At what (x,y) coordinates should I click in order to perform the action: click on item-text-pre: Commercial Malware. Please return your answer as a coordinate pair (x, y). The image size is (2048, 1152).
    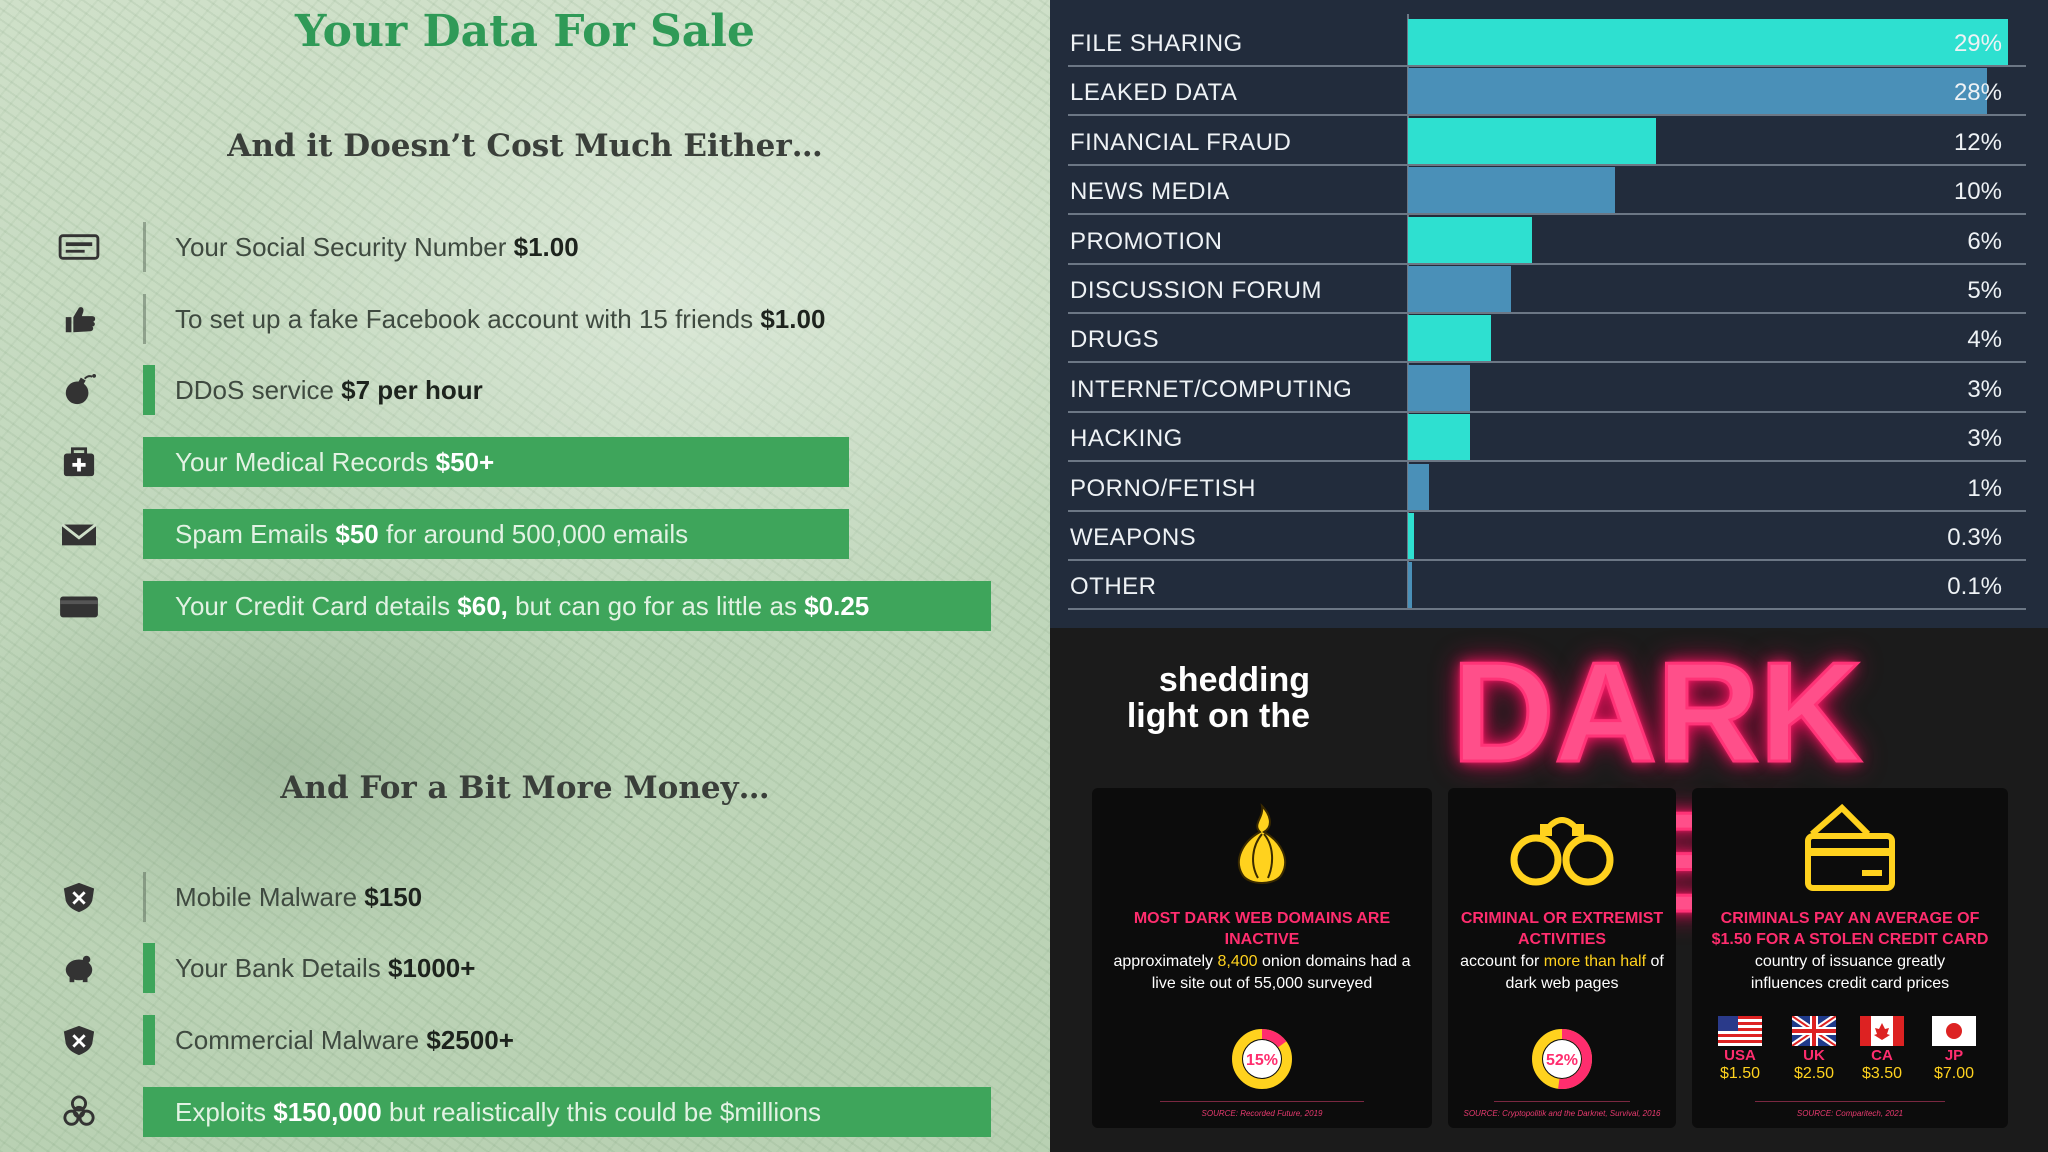
    Looking at the image, I should click on (301, 1040).